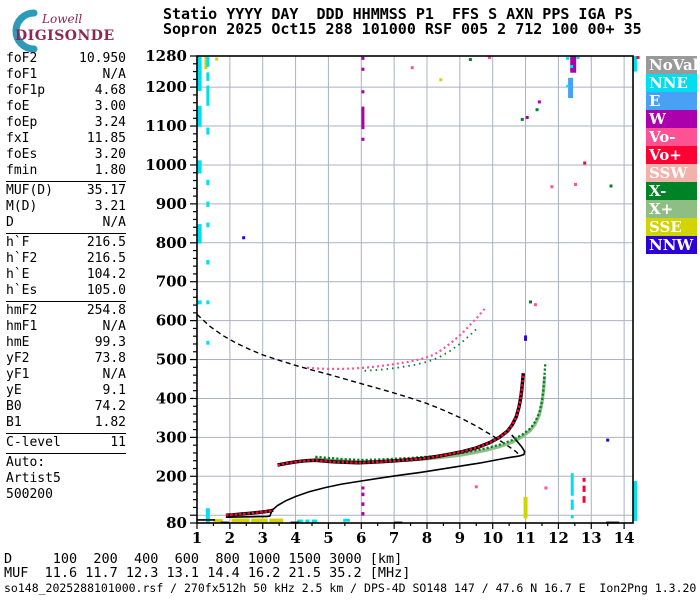 The width and height of the screenshot is (700, 600). What do you see at coordinates (22, 74) in the screenshot?
I see `parameter-label: foF1` at bounding box center [22, 74].